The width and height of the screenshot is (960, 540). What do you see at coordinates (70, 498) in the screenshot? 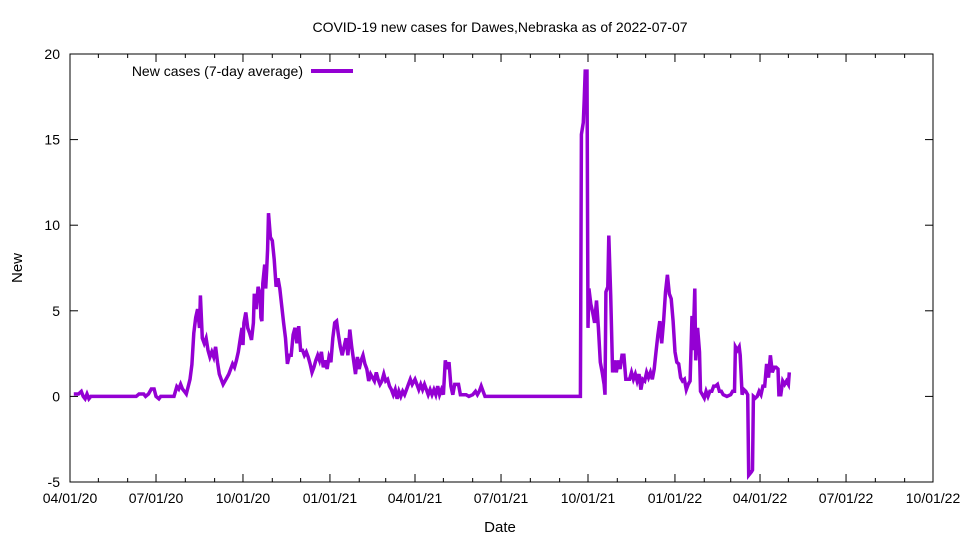
I see `x-tick-label: 04/01/20` at bounding box center [70, 498].